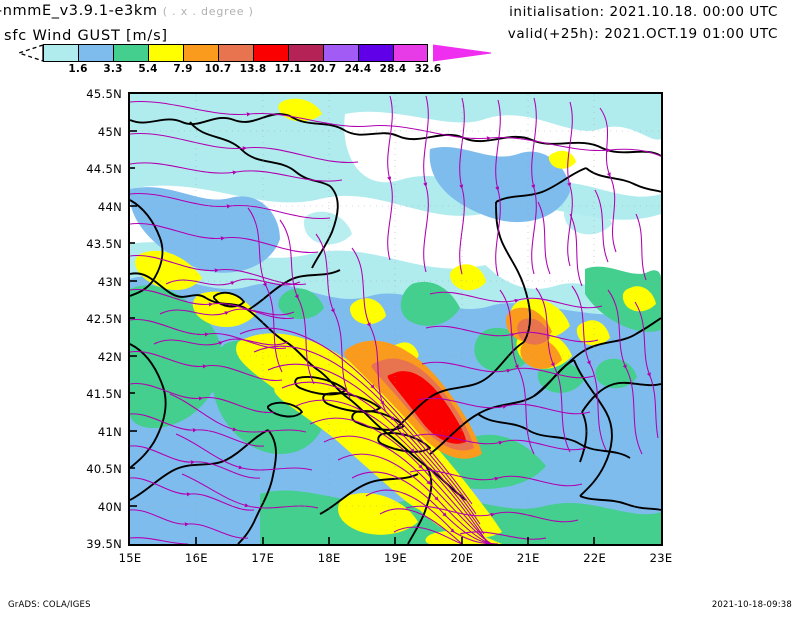  I want to click on x-axis-label-6: 21E, so click(528, 558).